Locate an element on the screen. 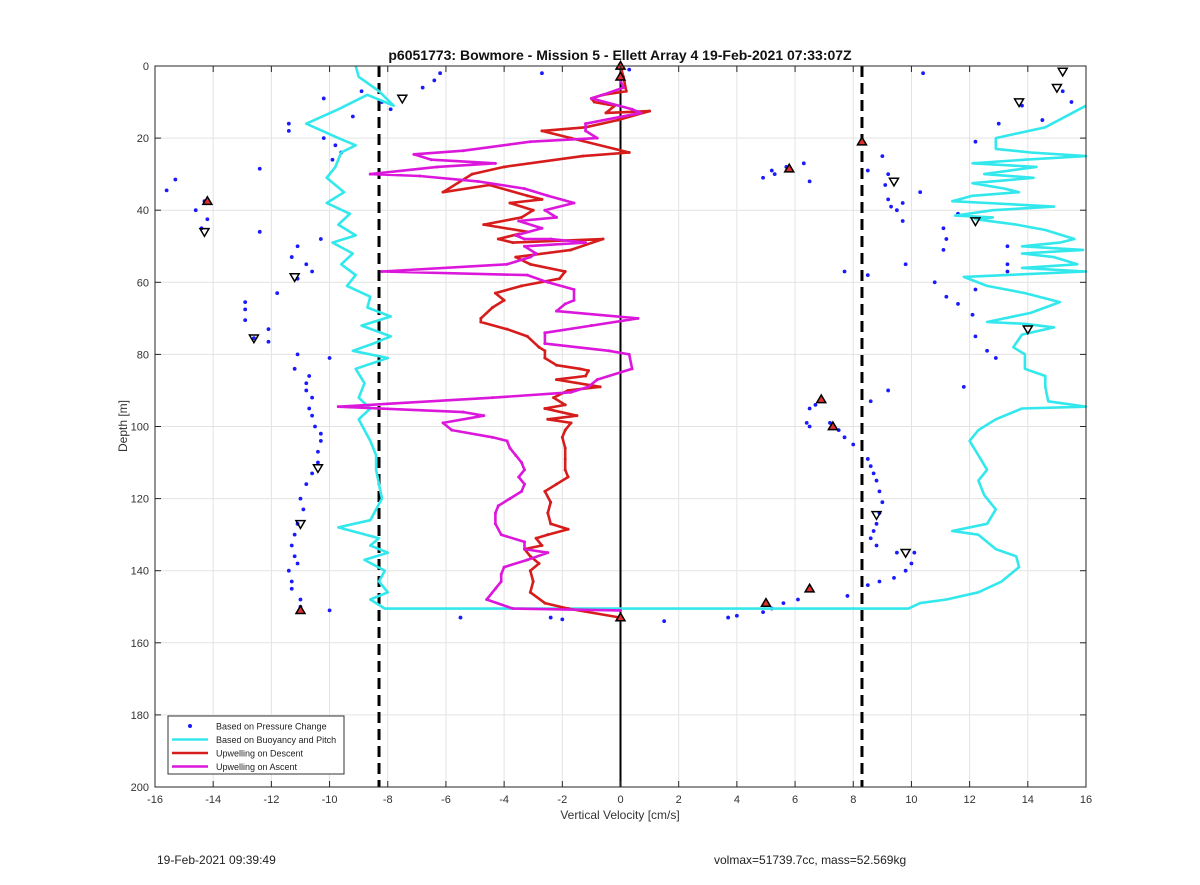 The height and width of the screenshot is (885, 1200). footer-timestamp: 19-Feb-2021 09:39:49 is located at coordinates (216, 860).